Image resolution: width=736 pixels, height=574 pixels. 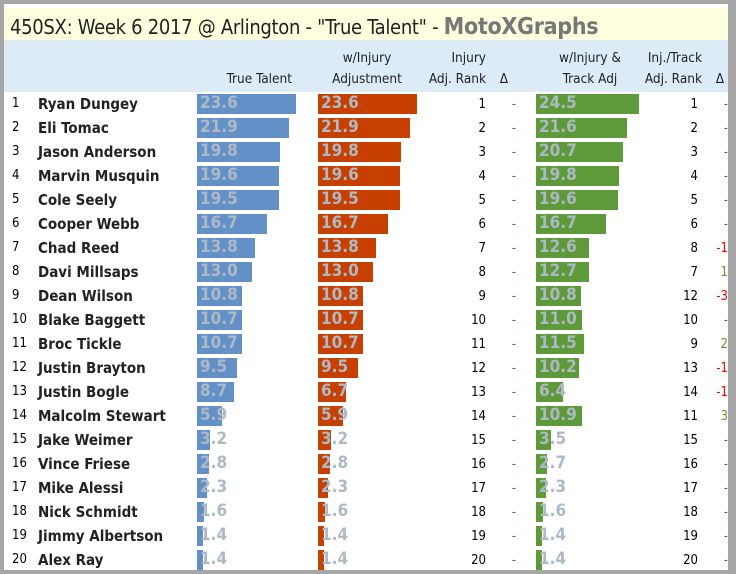 I want to click on track-rank: 10, so click(x=690, y=320).